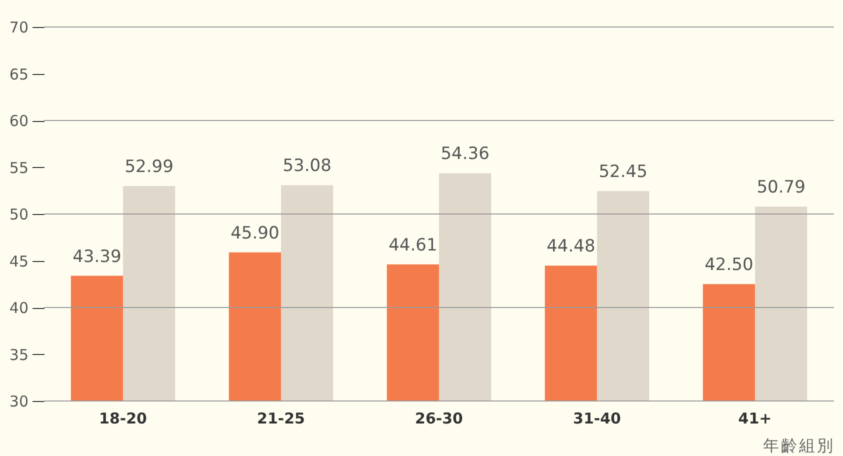 Image resolution: width=843 pixels, height=456 pixels. Describe the element at coordinates (18, 74) in the screenshot. I see `y-tick-label: 65` at that location.